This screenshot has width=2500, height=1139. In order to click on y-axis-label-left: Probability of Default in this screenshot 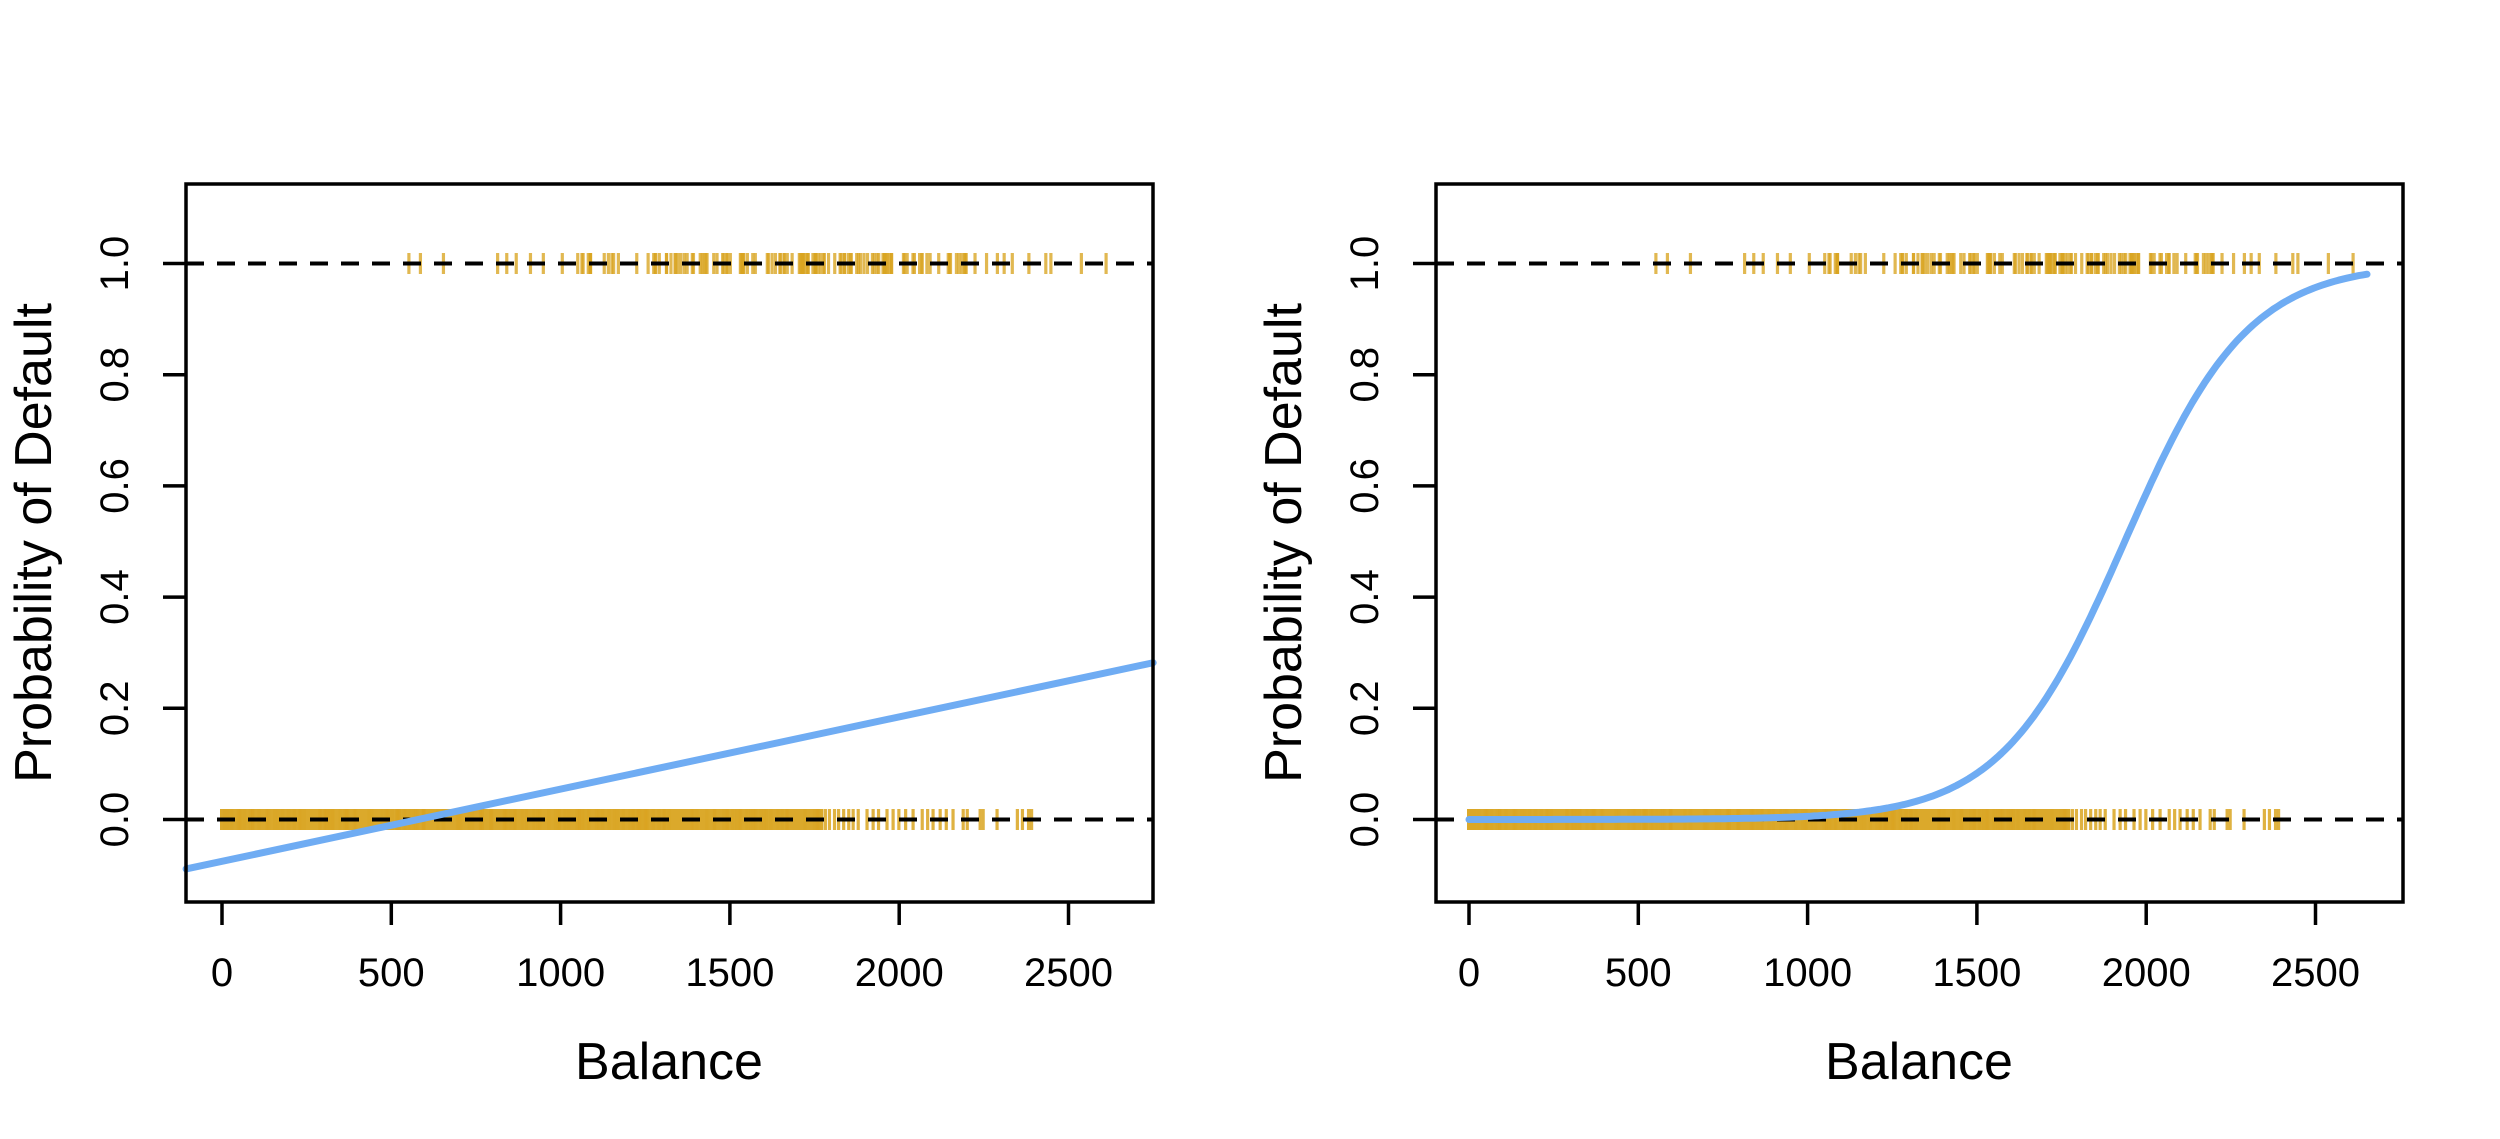, I will do `click(34, 543)`.